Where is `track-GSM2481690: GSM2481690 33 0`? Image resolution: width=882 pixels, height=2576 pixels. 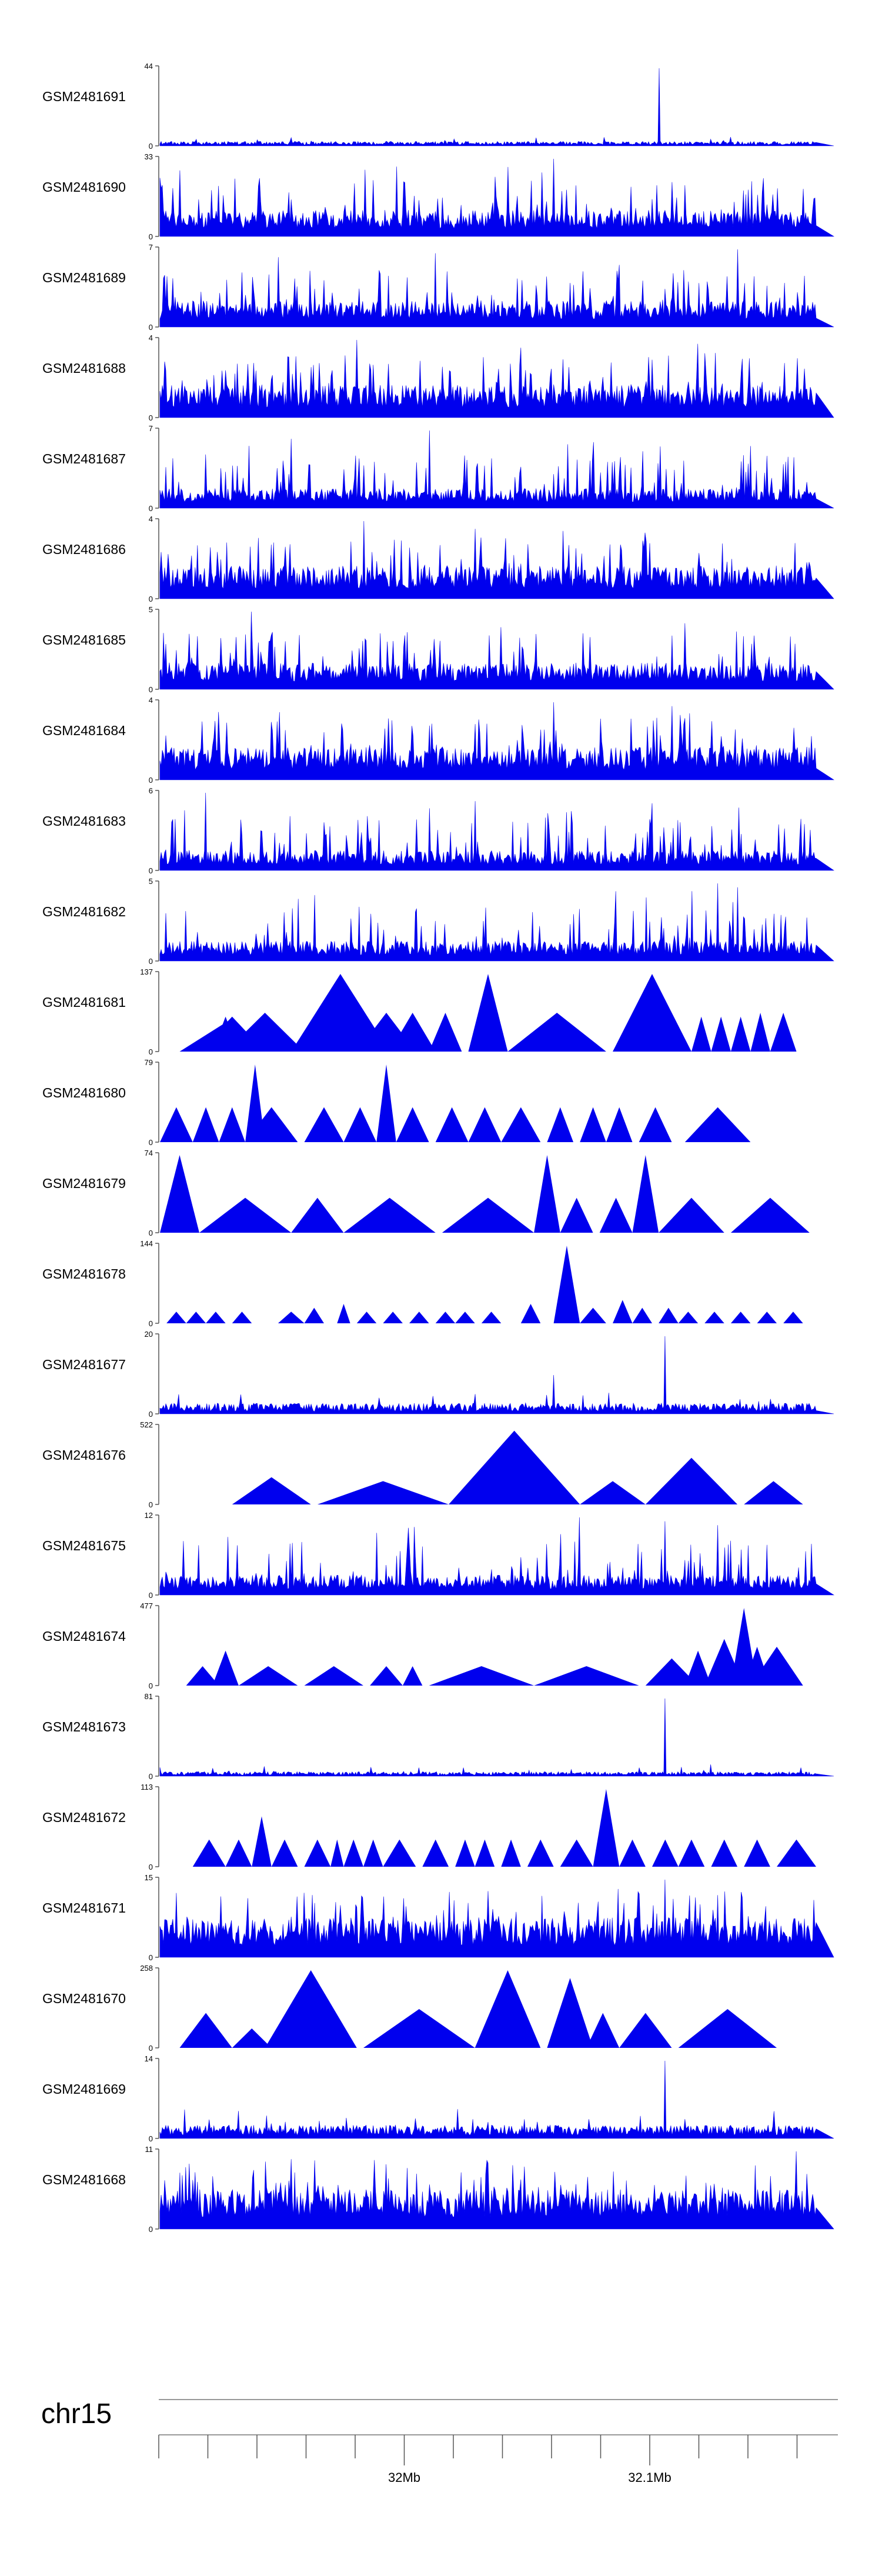
track-GSM2481690: GSM2481690 33 0 is located at coordinates (438, 196).